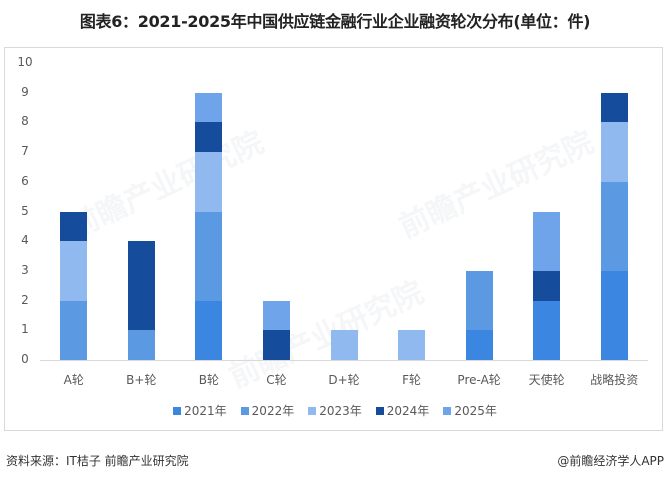 Image resolution: width=670 pixels, height=479 pixels. Describe the element at coordinates (614, 380) in the screenshot. I see `x-tick-label: 战略投资` at that location.